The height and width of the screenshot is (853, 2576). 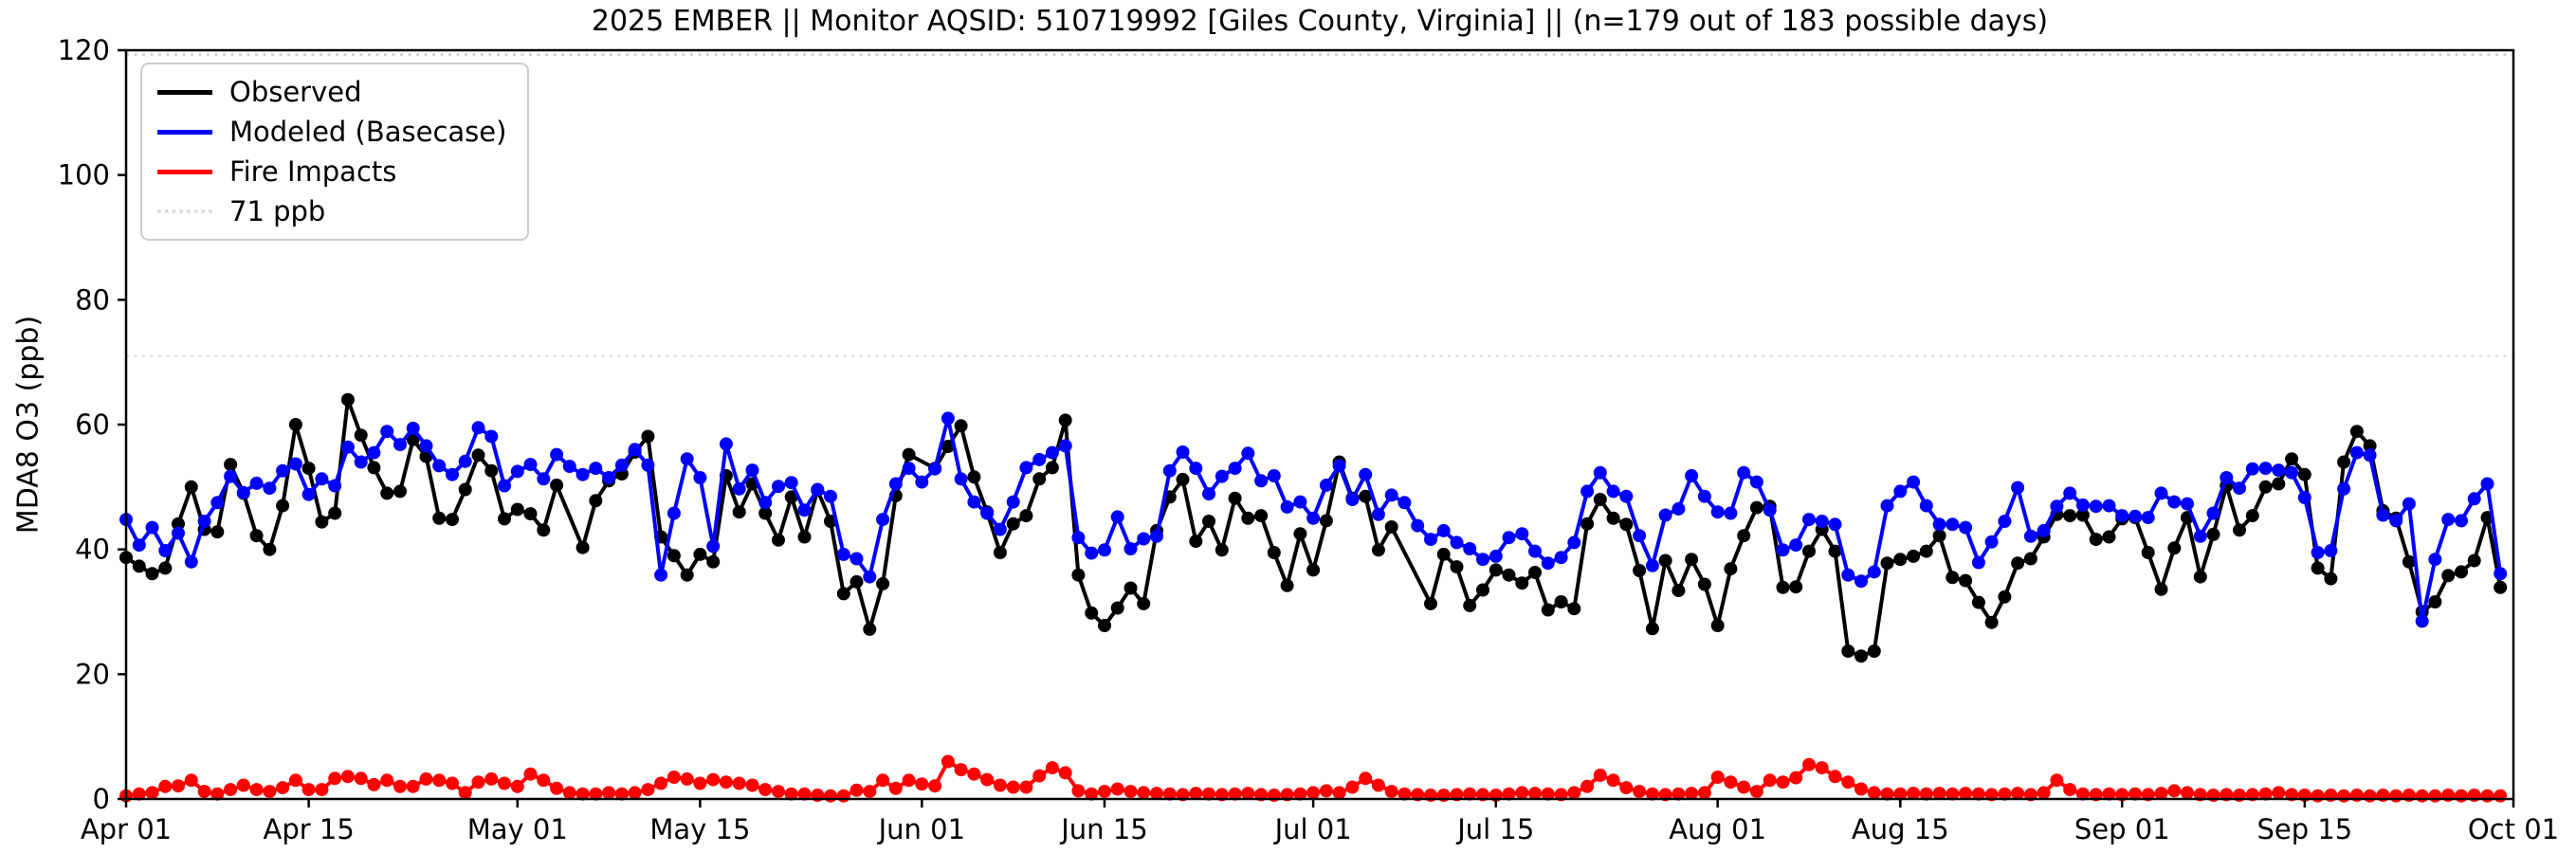 I want to click on x-tick-label: Sep 01, so click(x=2122, y=829).